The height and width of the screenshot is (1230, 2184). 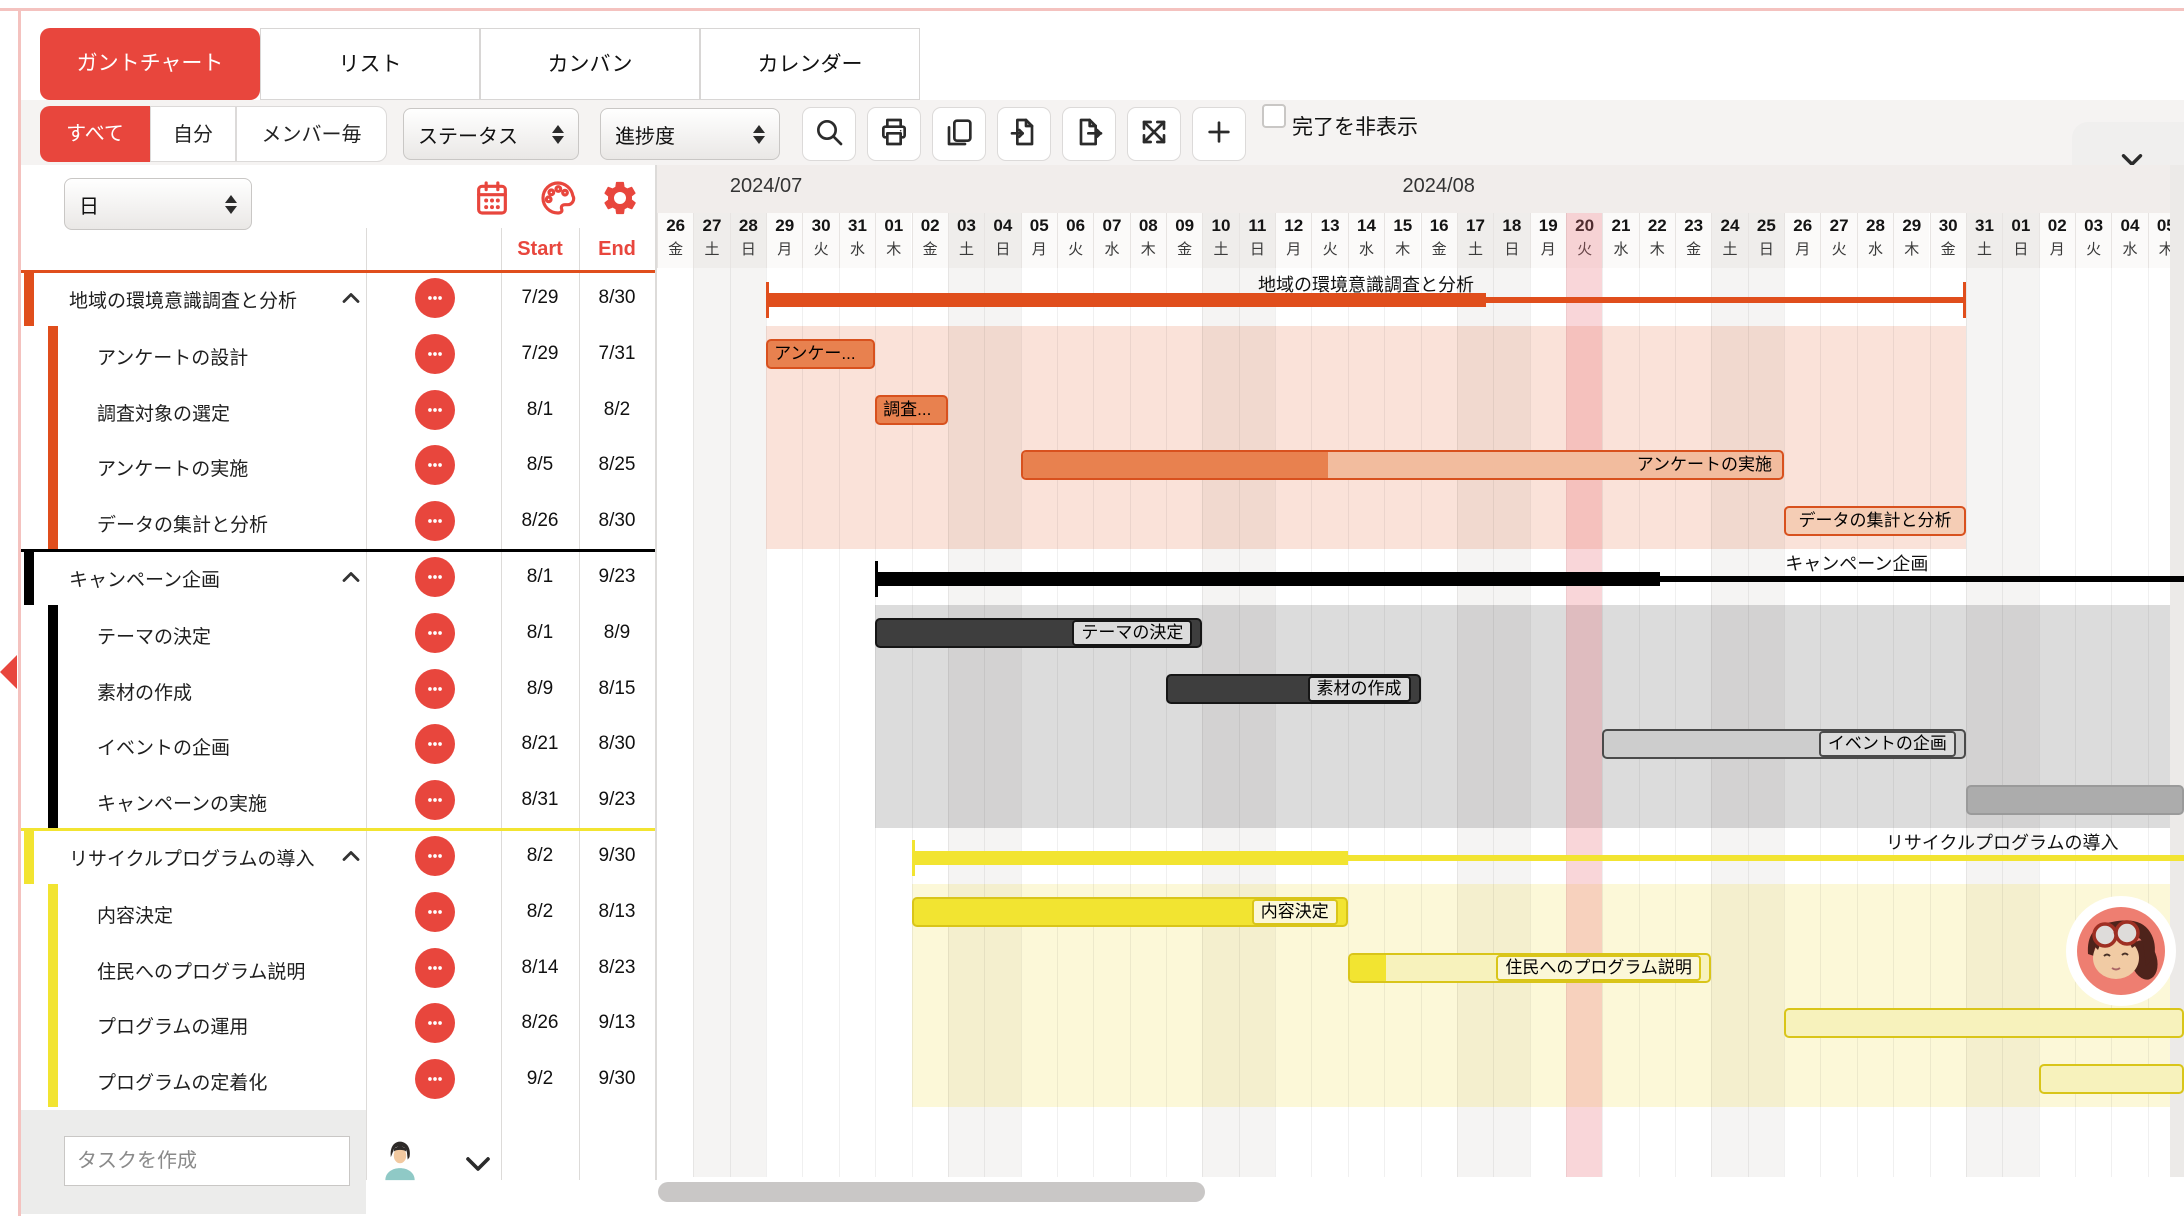 What do you see at coordinates (829, 134) in the screenshot?
I see `search-button` at bounding box center [829, 134].